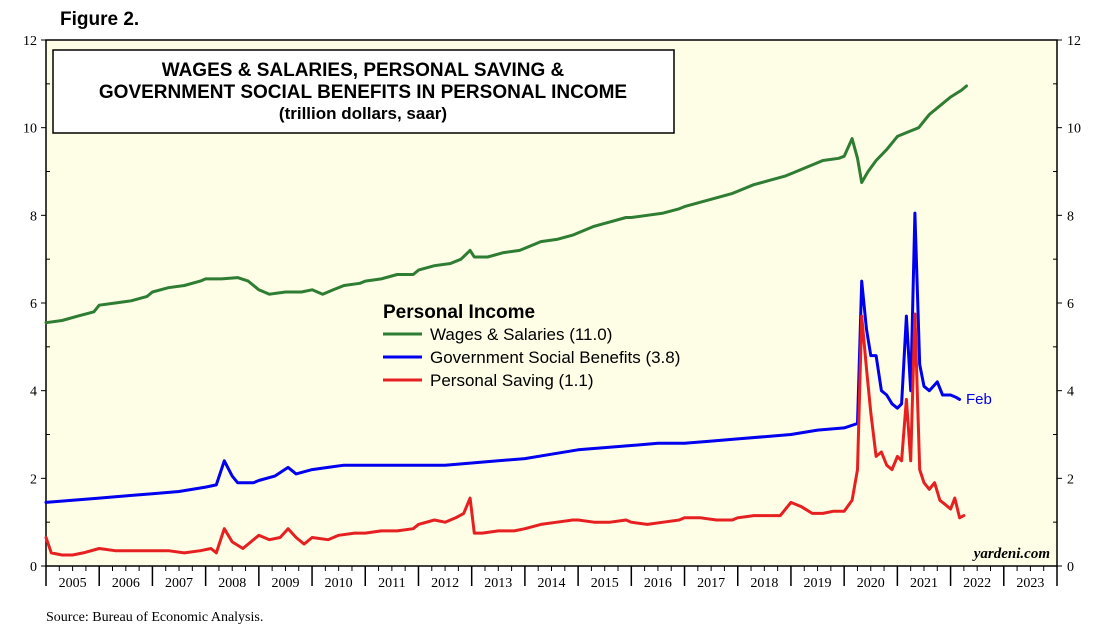  I want to click on legend-title: Personal Income, so click(459, 312).